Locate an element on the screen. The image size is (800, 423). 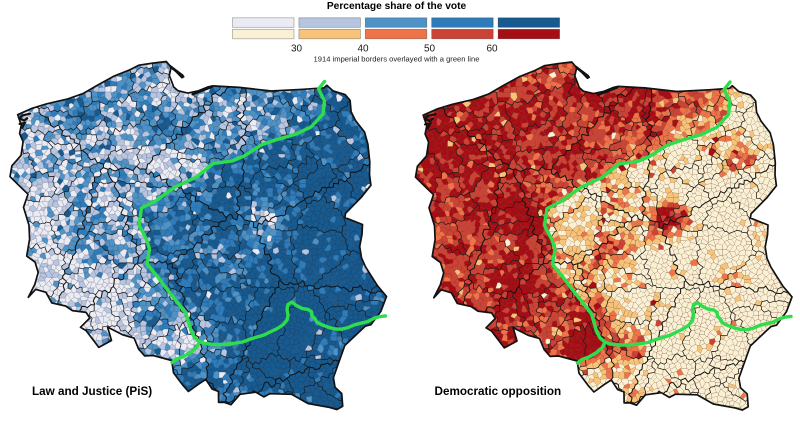
svg-text: Democratic opposition is located at coordinates (498, 391).